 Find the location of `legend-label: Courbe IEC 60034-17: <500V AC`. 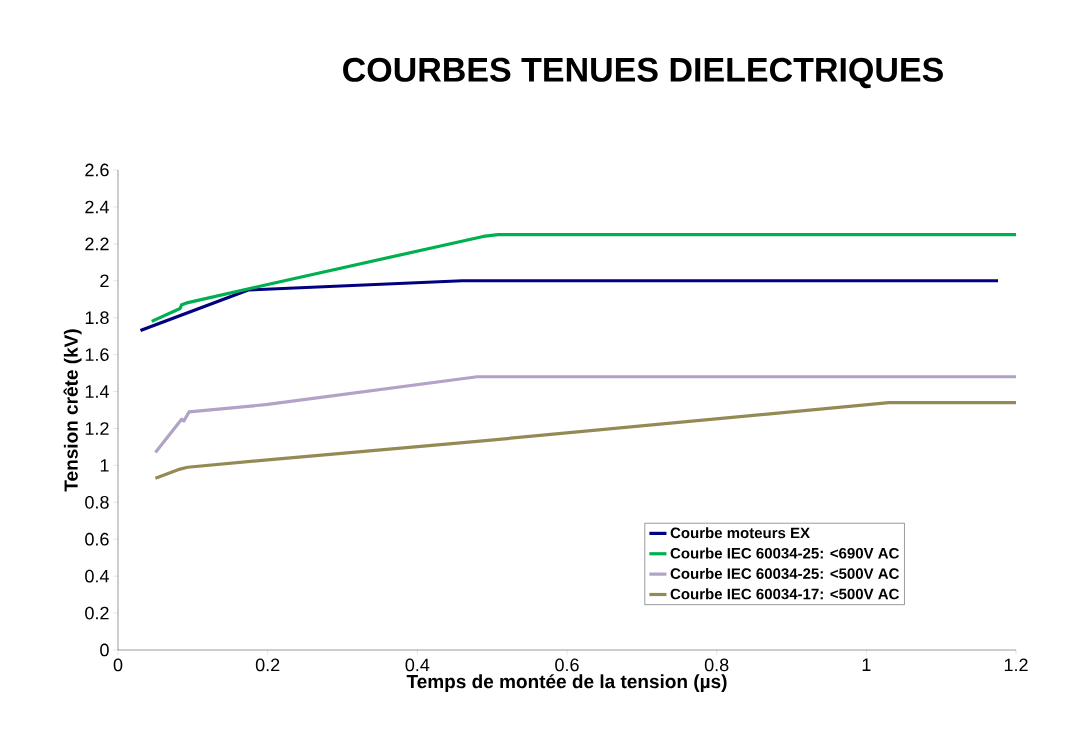

legend-label: Courbe IEC 60034-17: <500V AC is located at coordinates (784, 594).